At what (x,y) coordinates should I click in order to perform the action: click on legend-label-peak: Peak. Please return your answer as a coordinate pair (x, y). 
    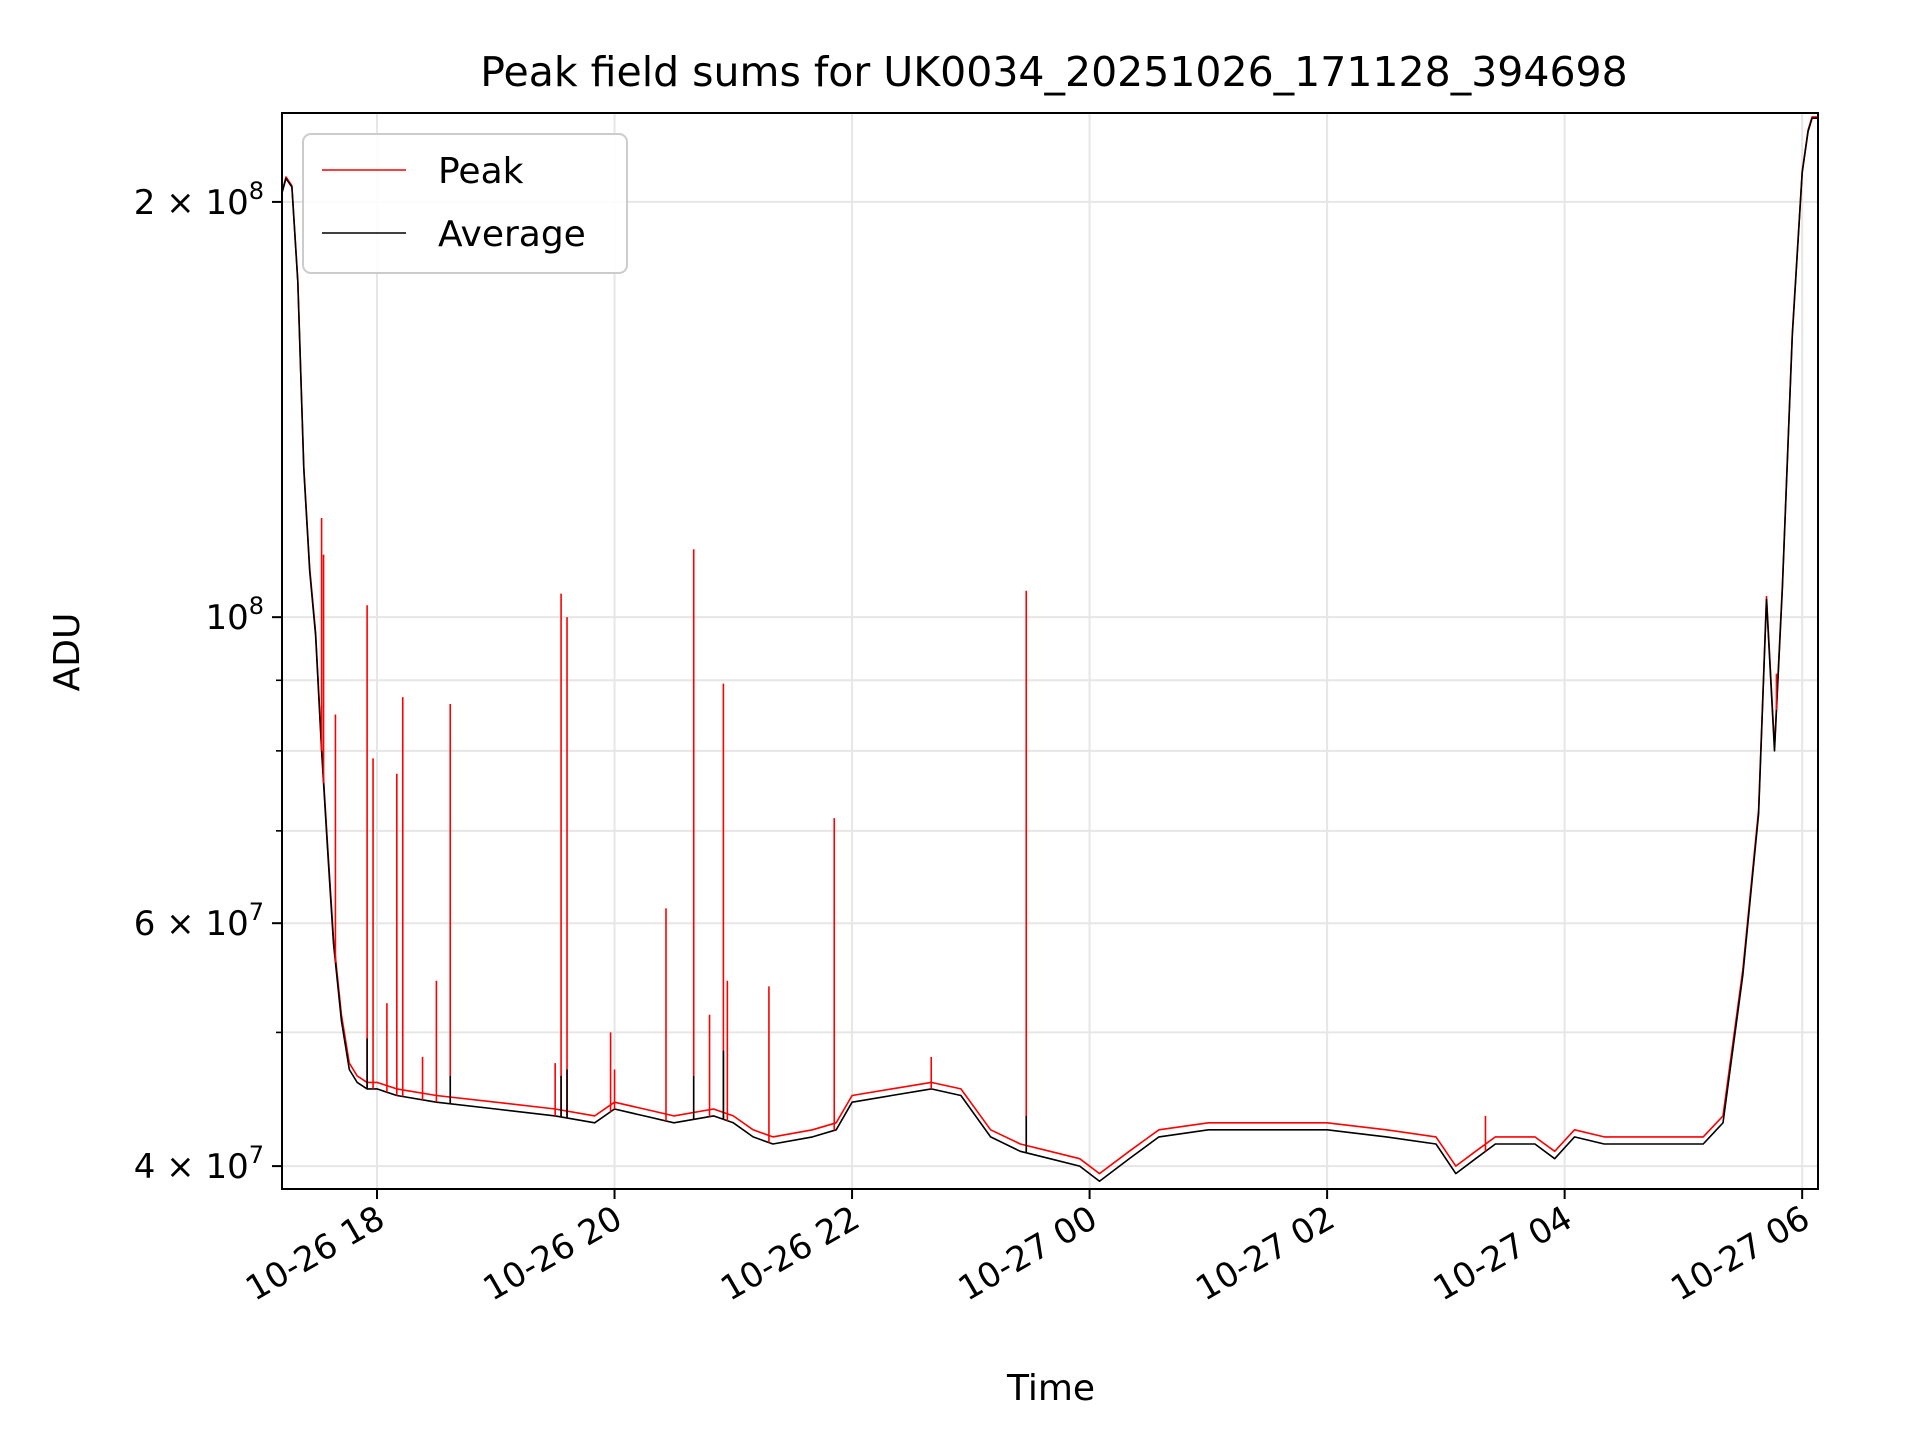
    Looking at the image, I should click on (481, 171).